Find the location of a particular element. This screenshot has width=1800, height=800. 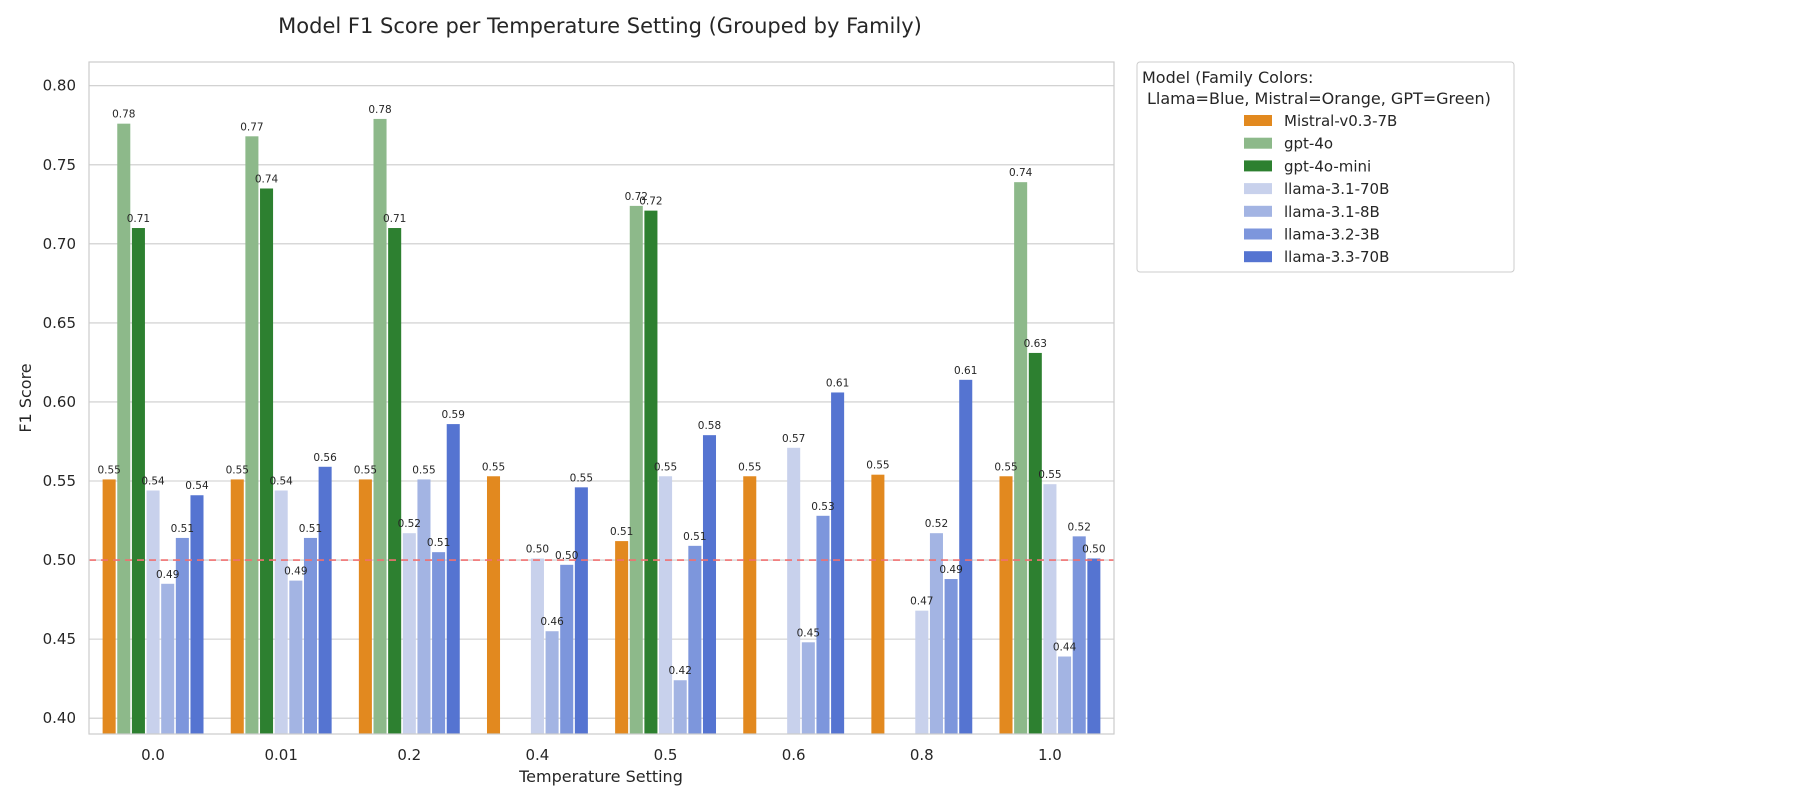

legend-label: llama-3.2-3B is located at coordinates (1332, 235).